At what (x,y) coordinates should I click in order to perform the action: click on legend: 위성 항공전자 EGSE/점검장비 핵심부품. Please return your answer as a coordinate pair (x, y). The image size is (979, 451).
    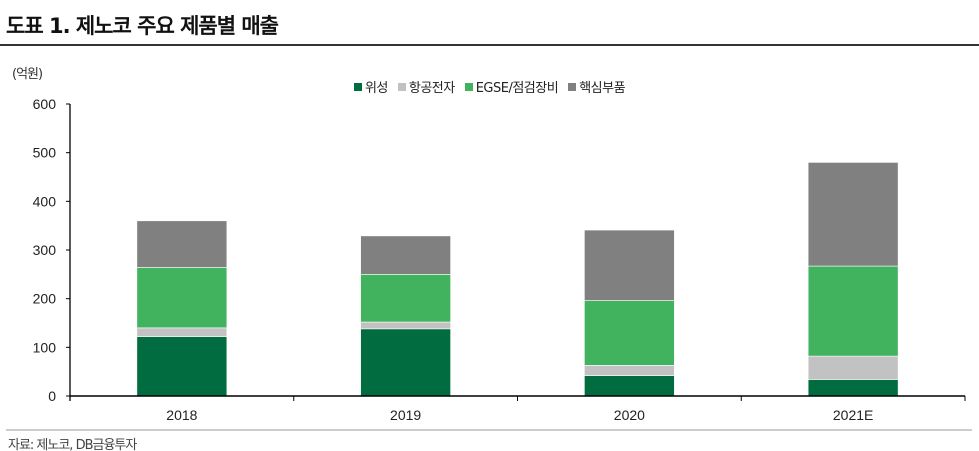
    Looking at the image, I should click on (489, 86).